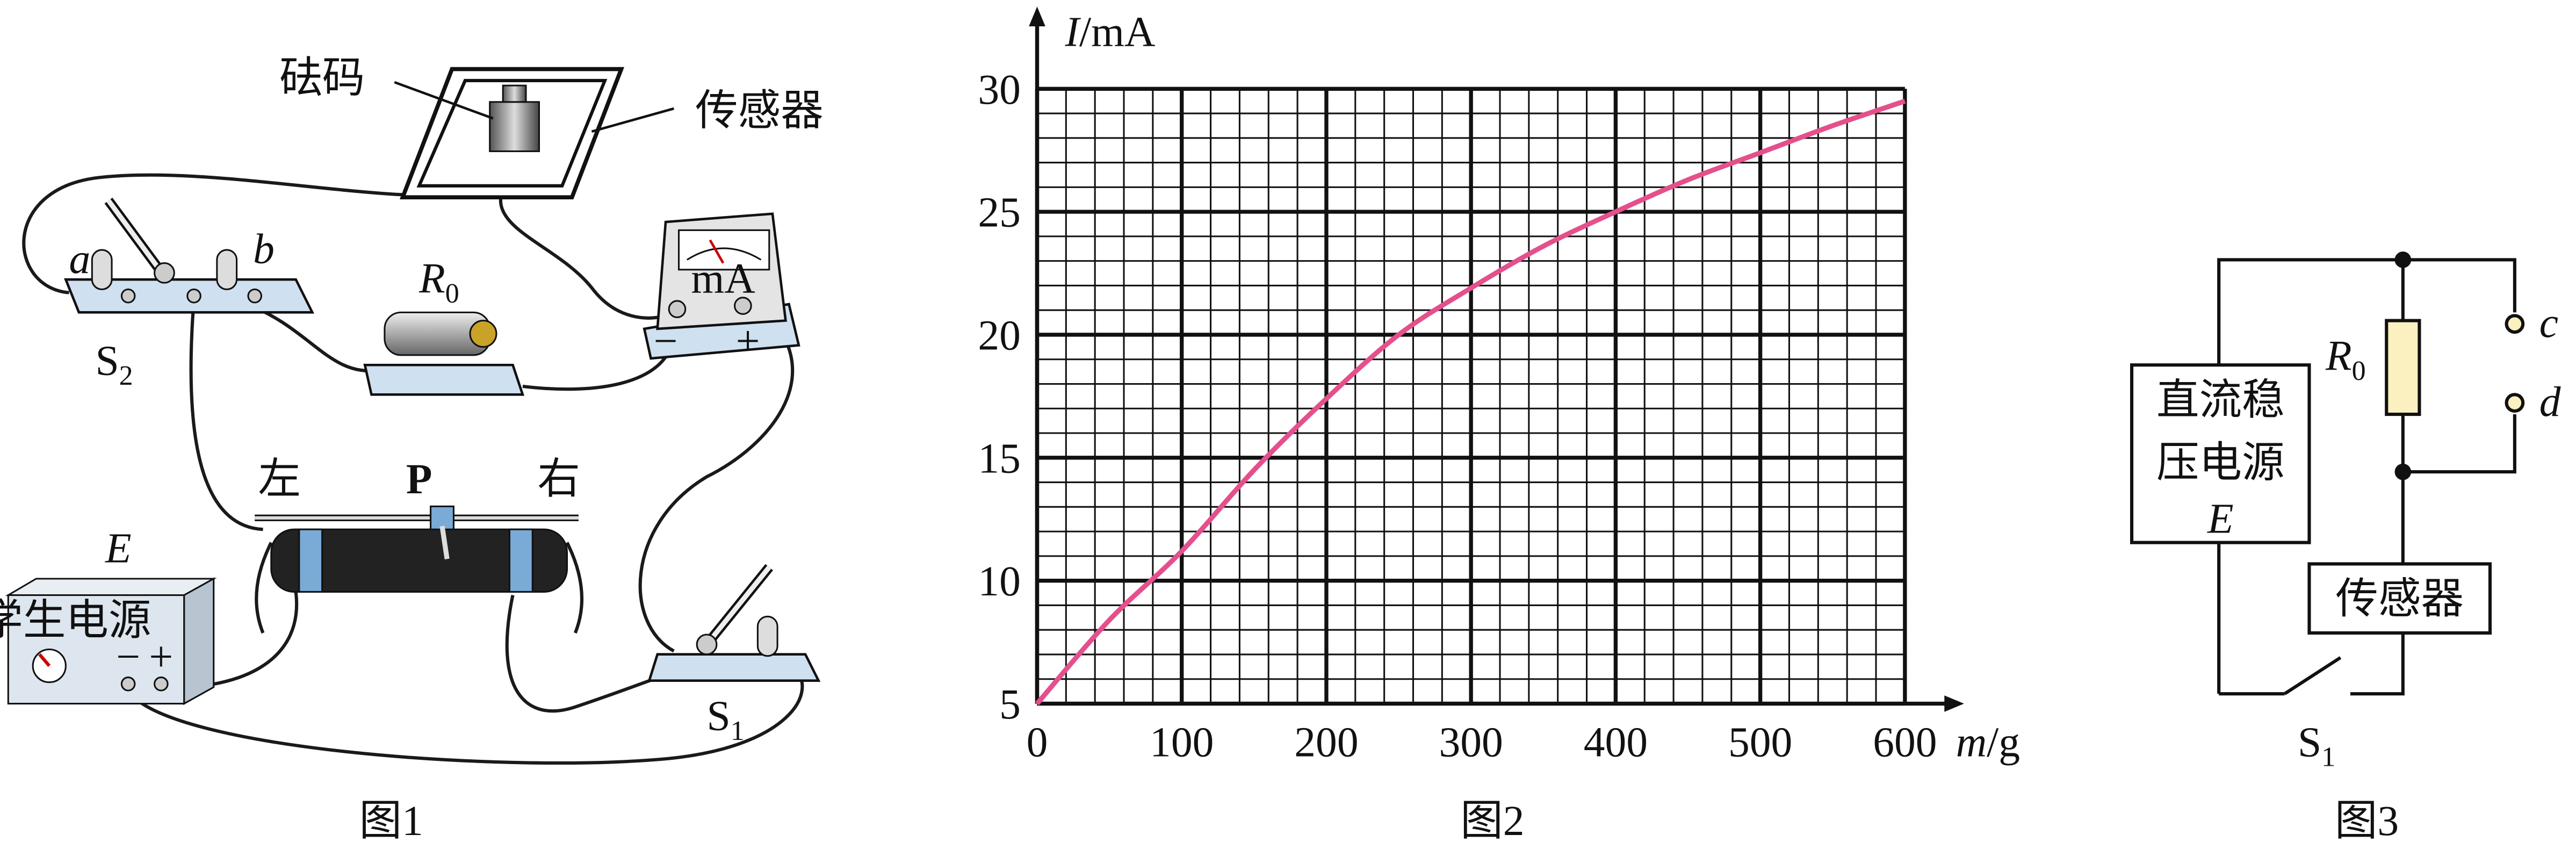  I want to click on terminal-c: c, so click(2549, 323).